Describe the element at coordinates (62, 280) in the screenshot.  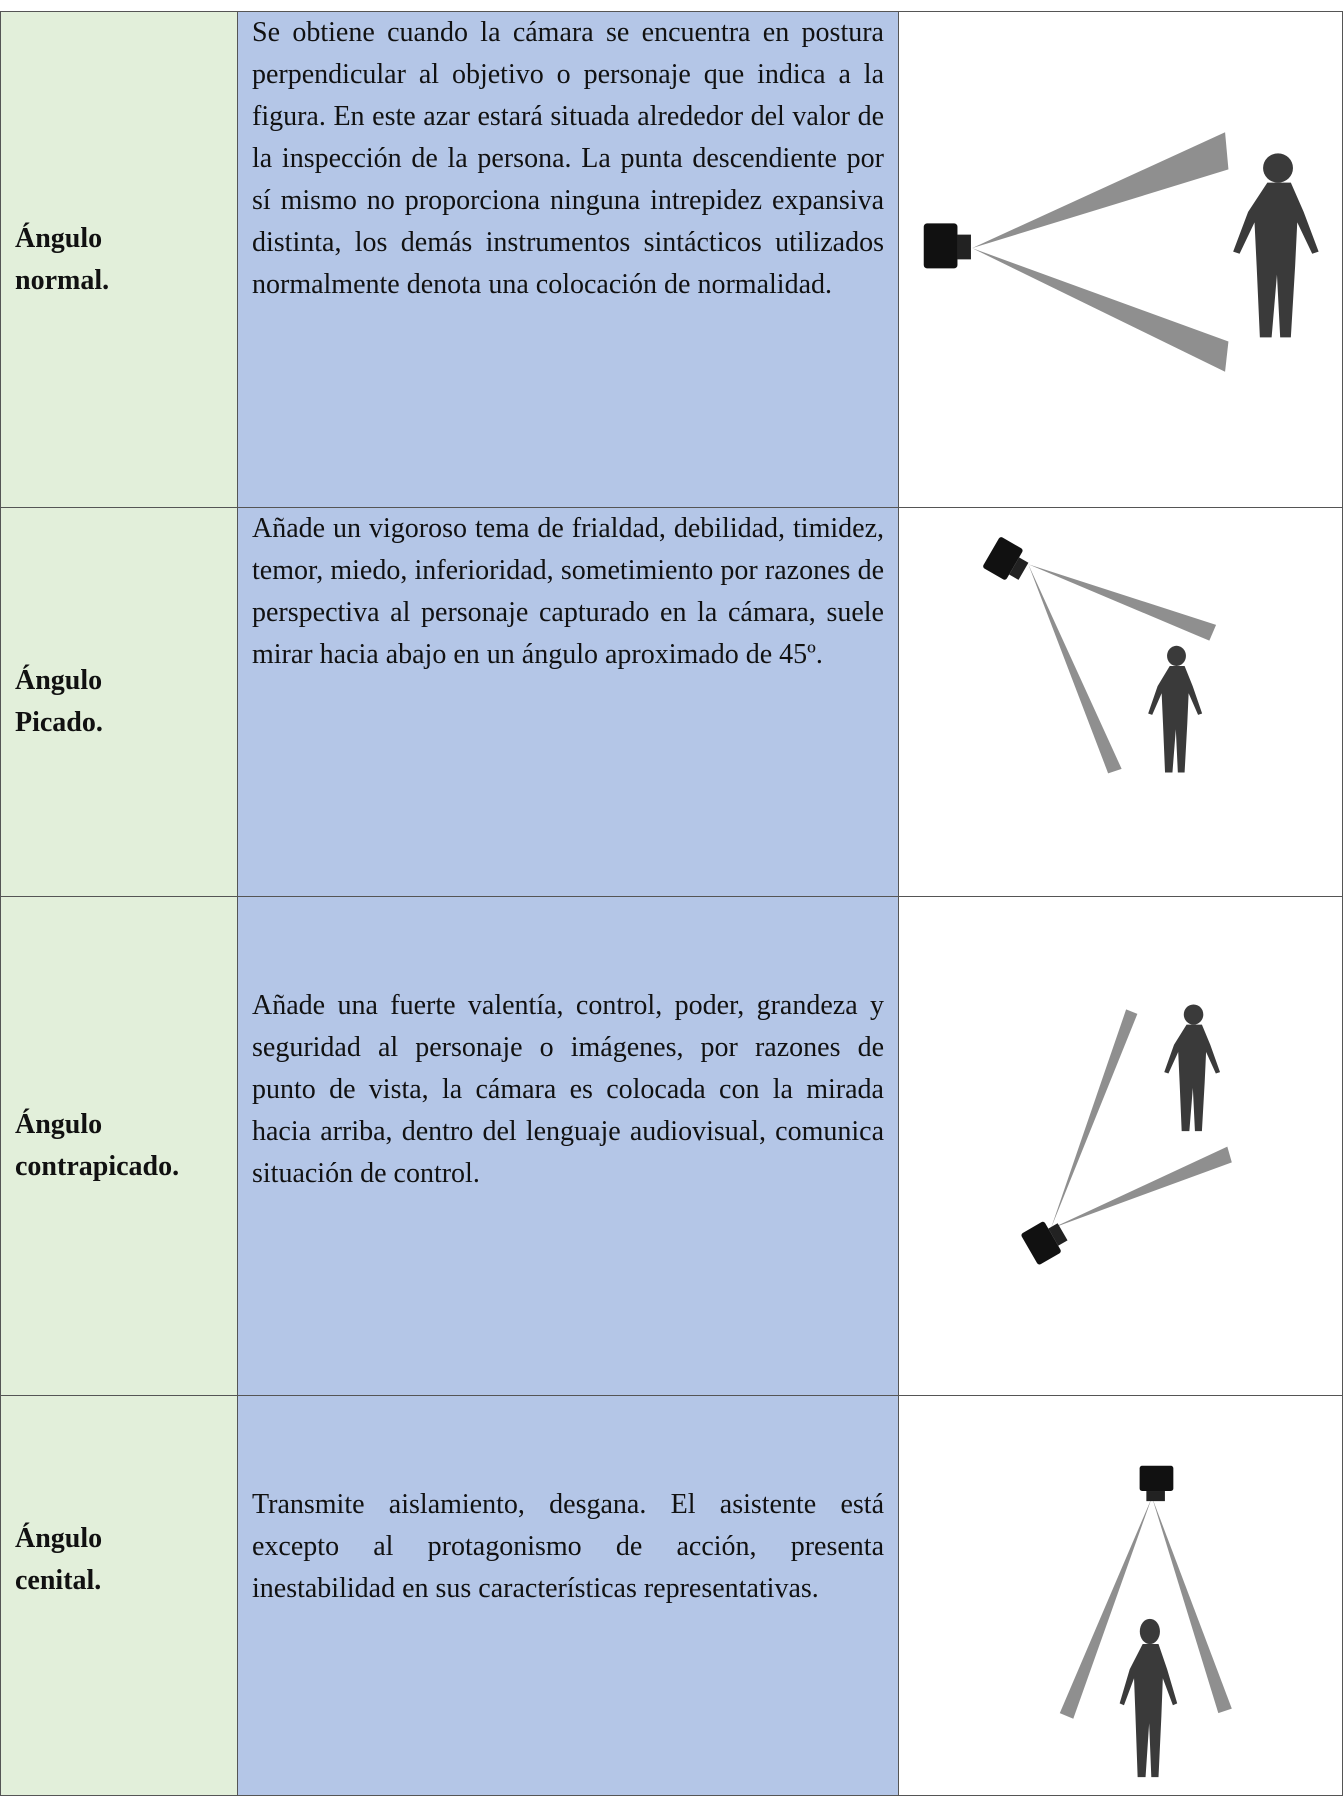
I see `angle-label: normal.` at that location.